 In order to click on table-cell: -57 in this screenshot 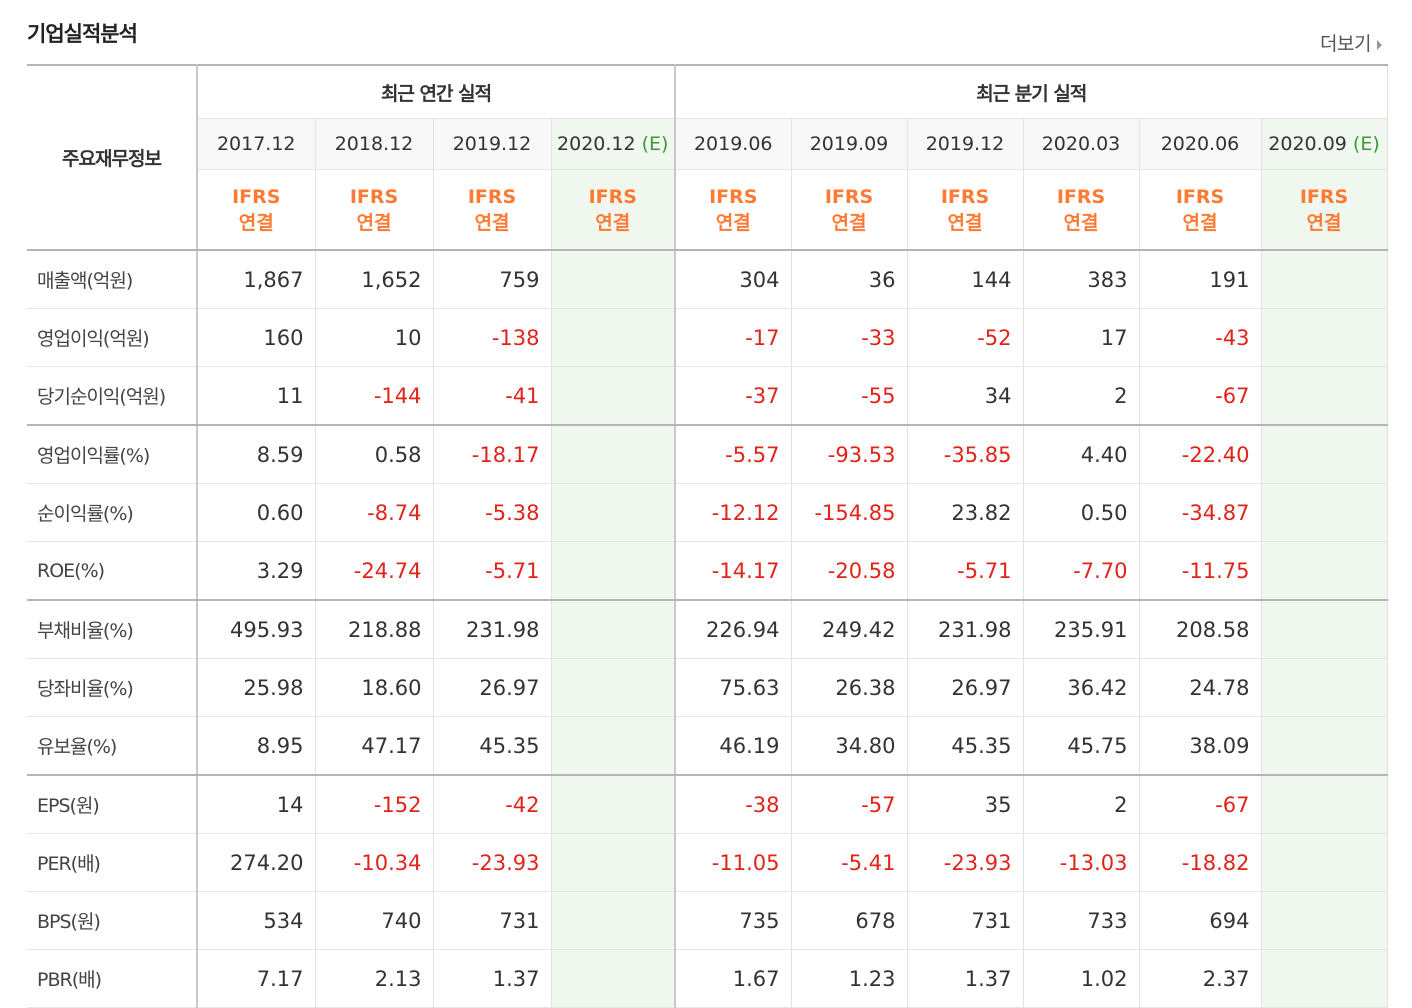, I will do `click(849, 804)`.